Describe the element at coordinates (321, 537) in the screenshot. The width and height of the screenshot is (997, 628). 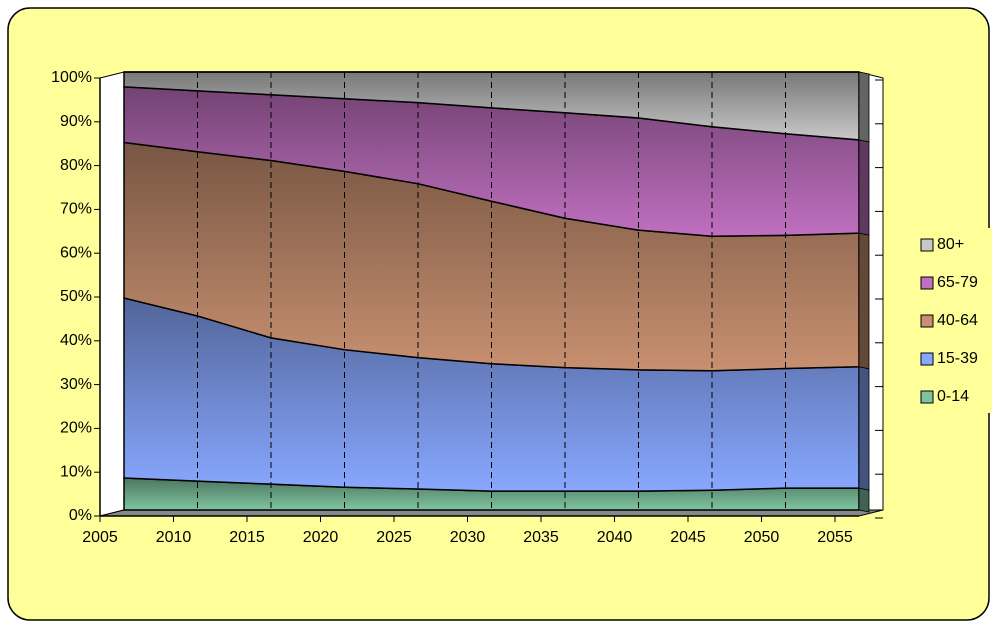
I see `x-tick-label: 2020` at that location.